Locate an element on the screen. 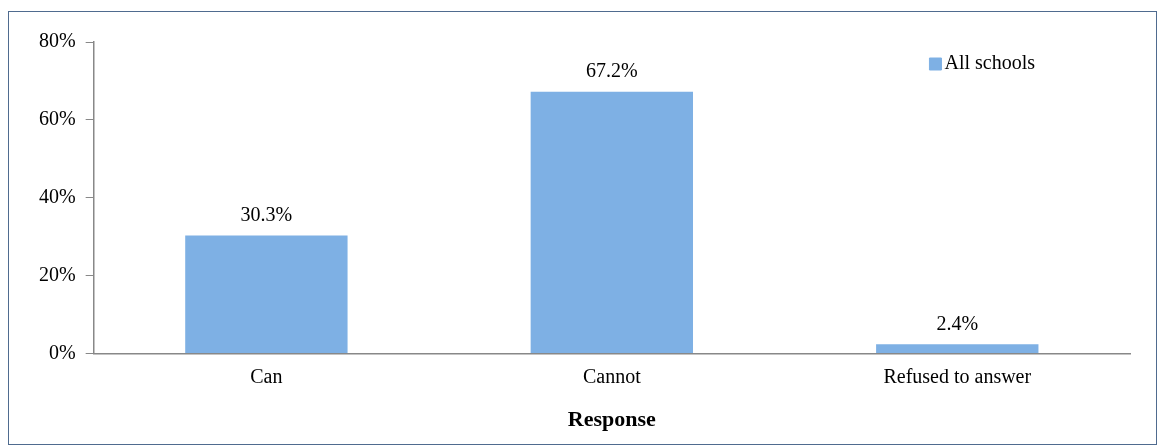 This screenshot has height=447, width=1159. text: 30.3% is located at coordinates (266, 213).